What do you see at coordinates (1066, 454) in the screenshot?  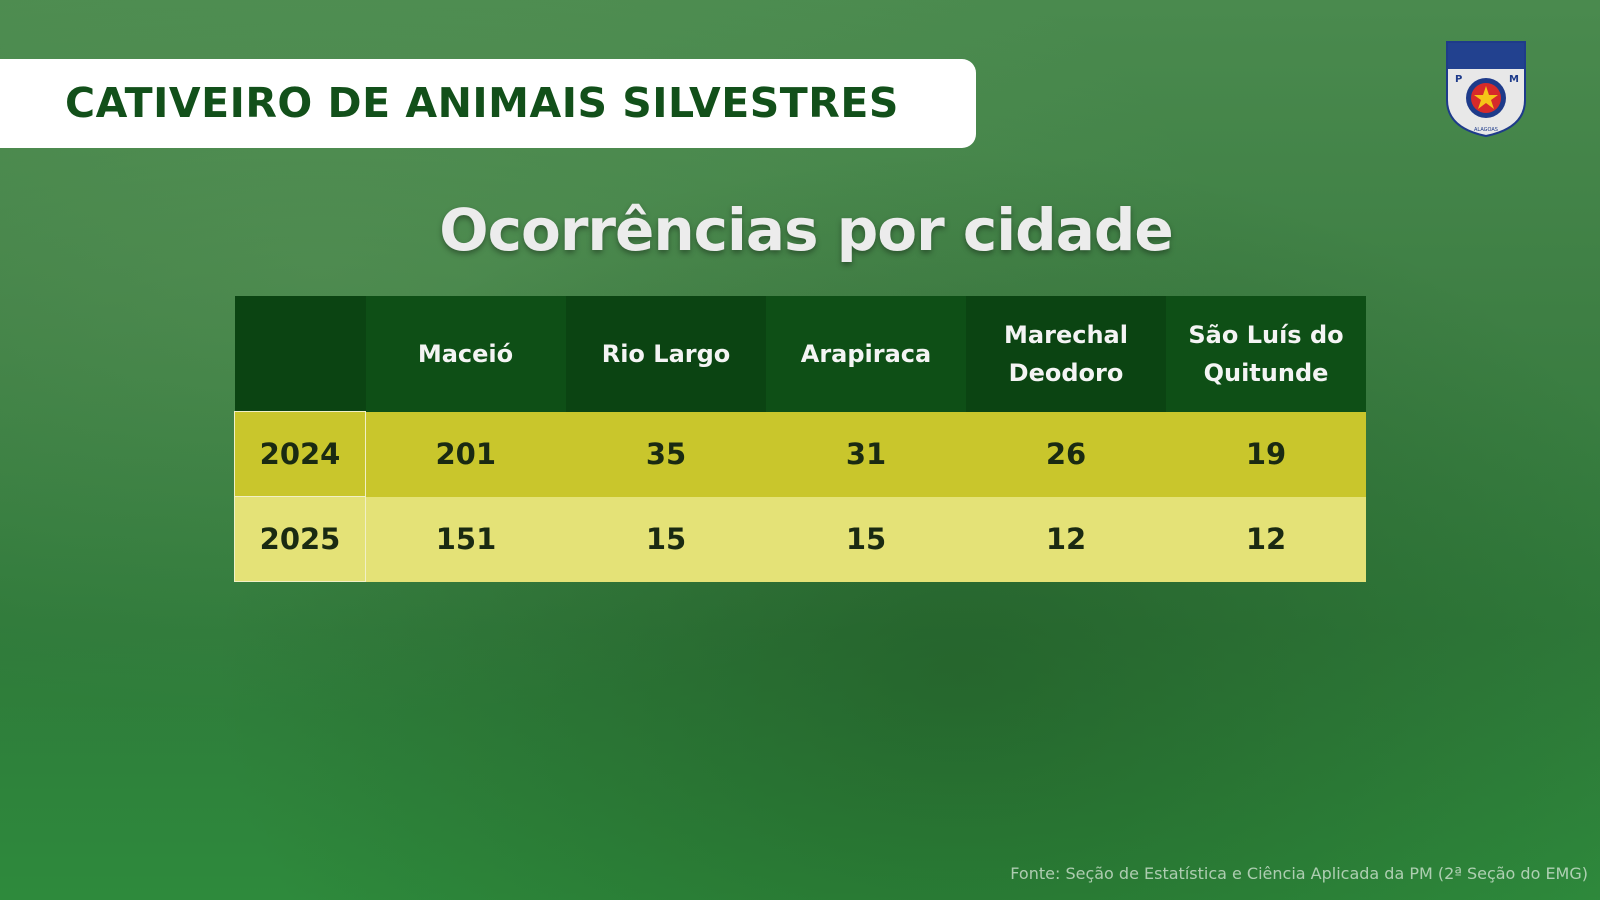 I see `value-cell: 26` at bounding box center [1066, 454].